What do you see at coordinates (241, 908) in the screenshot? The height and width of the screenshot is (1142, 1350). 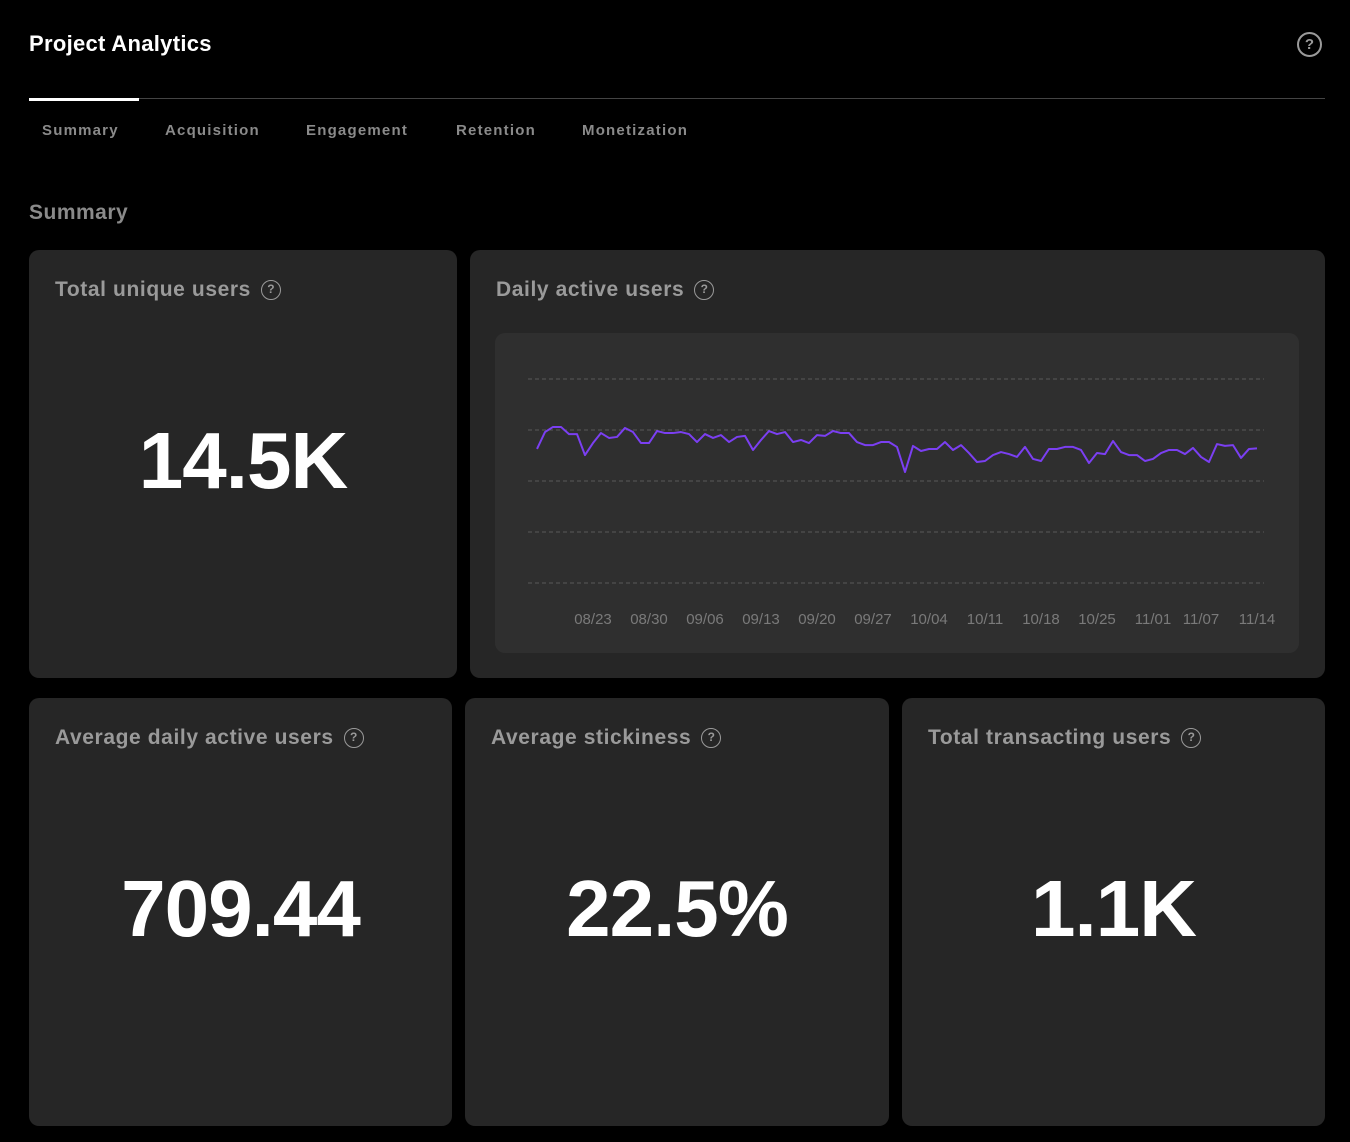 I see `metric-value: 709.44` at bounding box center [241, 908].